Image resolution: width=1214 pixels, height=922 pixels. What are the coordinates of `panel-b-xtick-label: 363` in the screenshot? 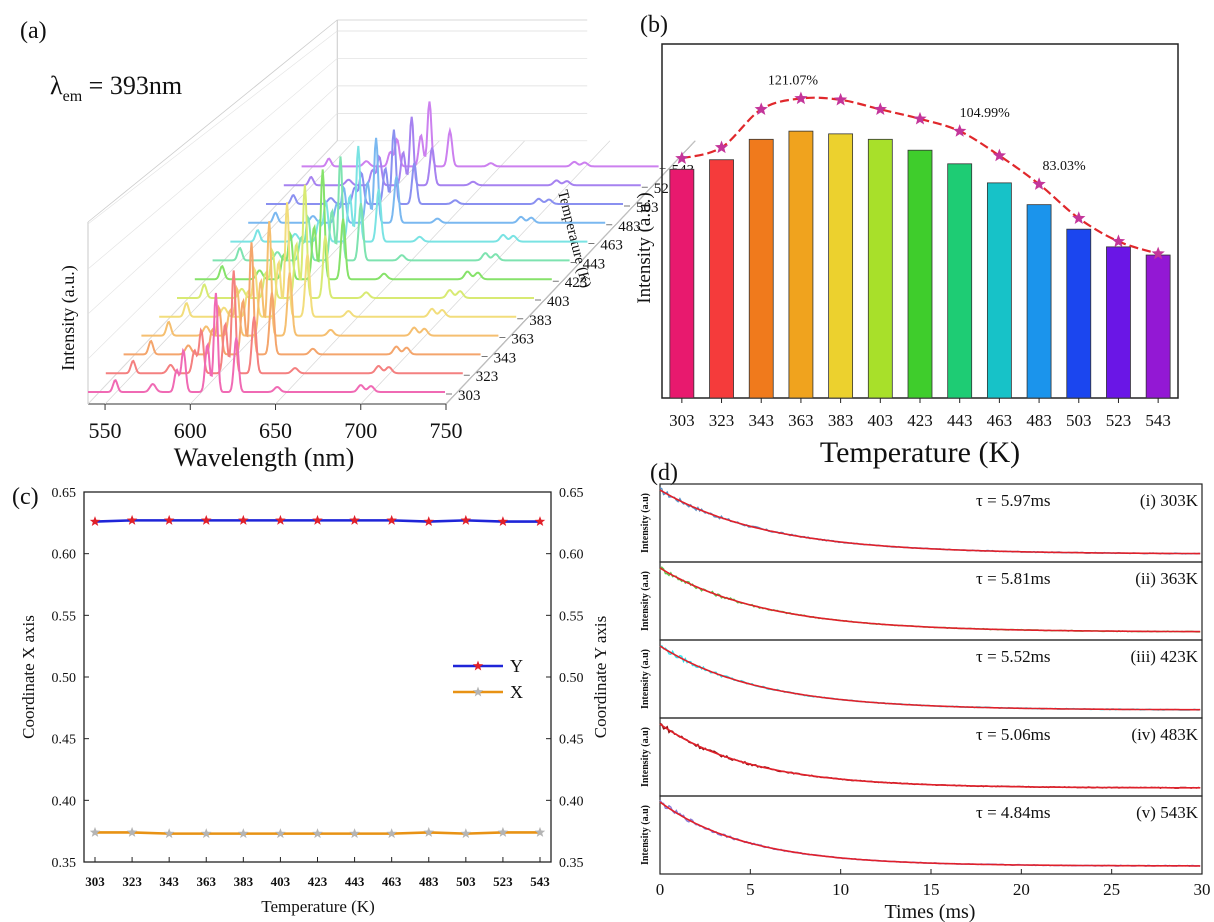 It's located at (801, 420).